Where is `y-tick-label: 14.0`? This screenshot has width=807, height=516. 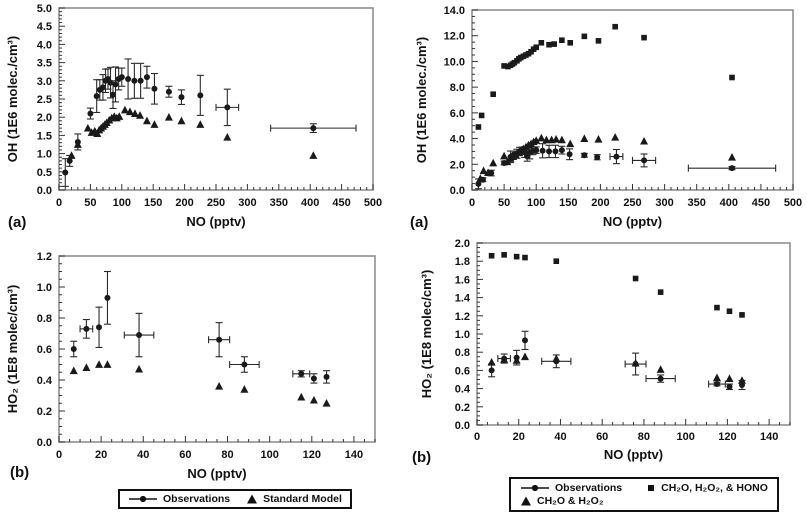 y-tick-label: 14.0 is located at coordinates (454, 11).